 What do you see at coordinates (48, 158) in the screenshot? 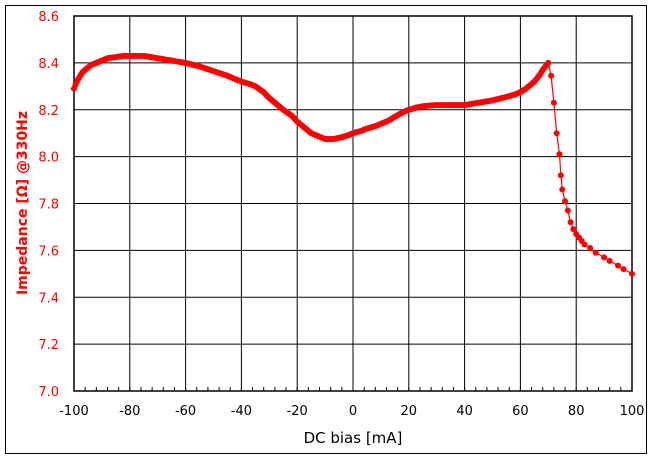
I see `y-tick-label: 8.0` at bounding box center [48, 158].